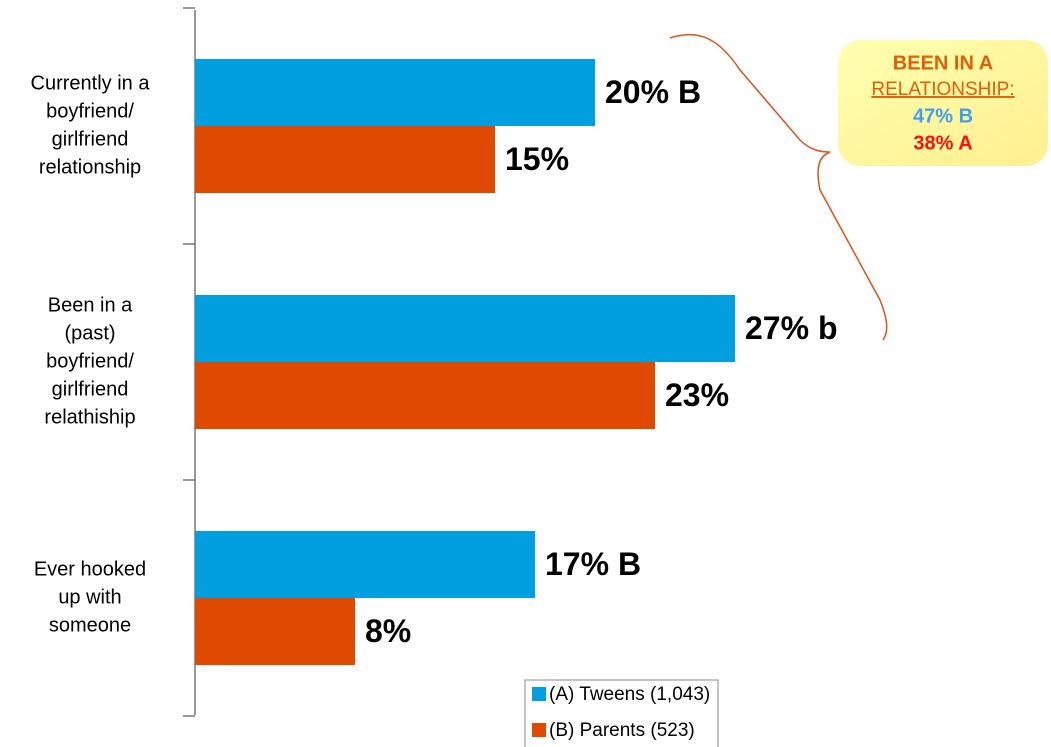  Describe the element at coordinates (91, 83) in the screenshot. I see `category-label: Currently in a` at that location.